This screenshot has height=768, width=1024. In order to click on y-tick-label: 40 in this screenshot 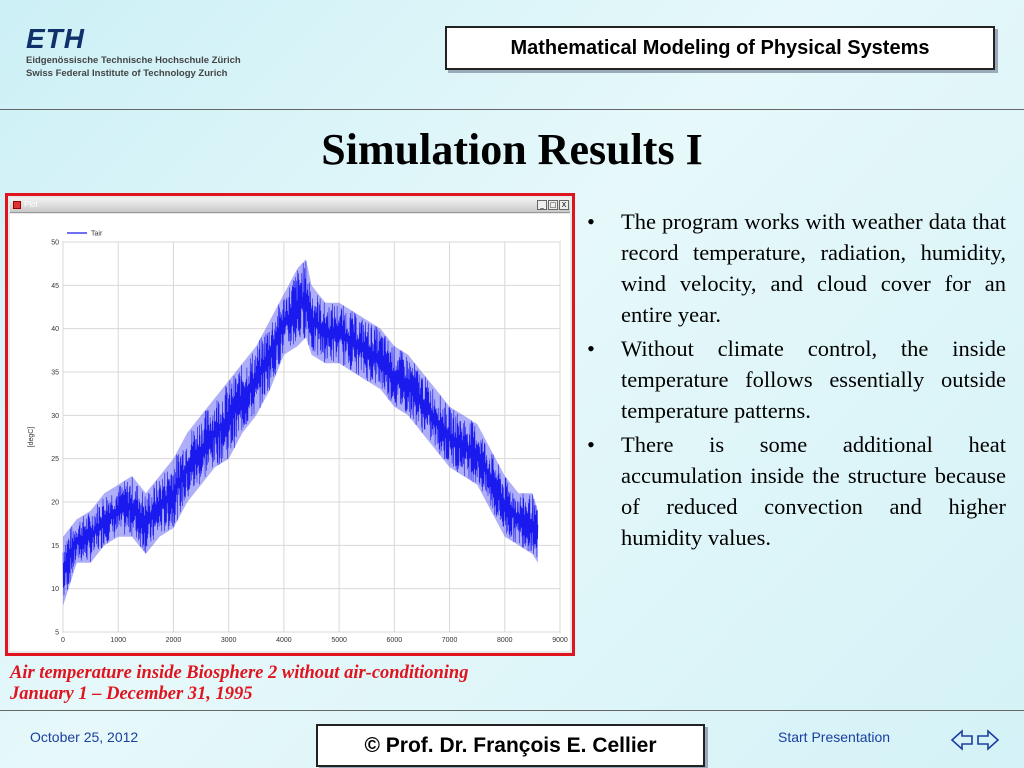, I will do `click(55, 329)`.